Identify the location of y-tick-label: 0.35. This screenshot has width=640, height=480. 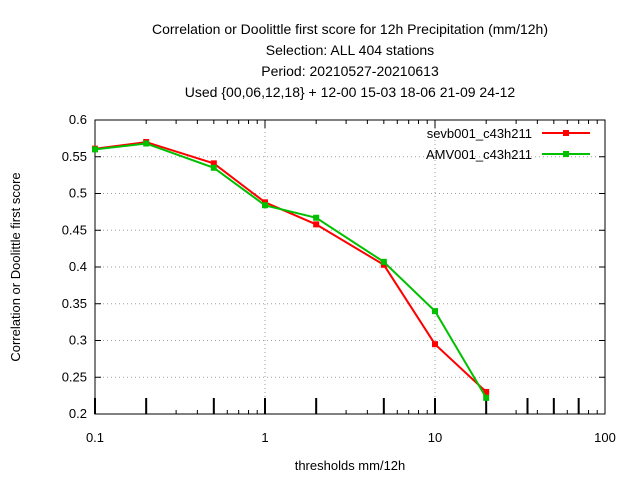
(74, 303).